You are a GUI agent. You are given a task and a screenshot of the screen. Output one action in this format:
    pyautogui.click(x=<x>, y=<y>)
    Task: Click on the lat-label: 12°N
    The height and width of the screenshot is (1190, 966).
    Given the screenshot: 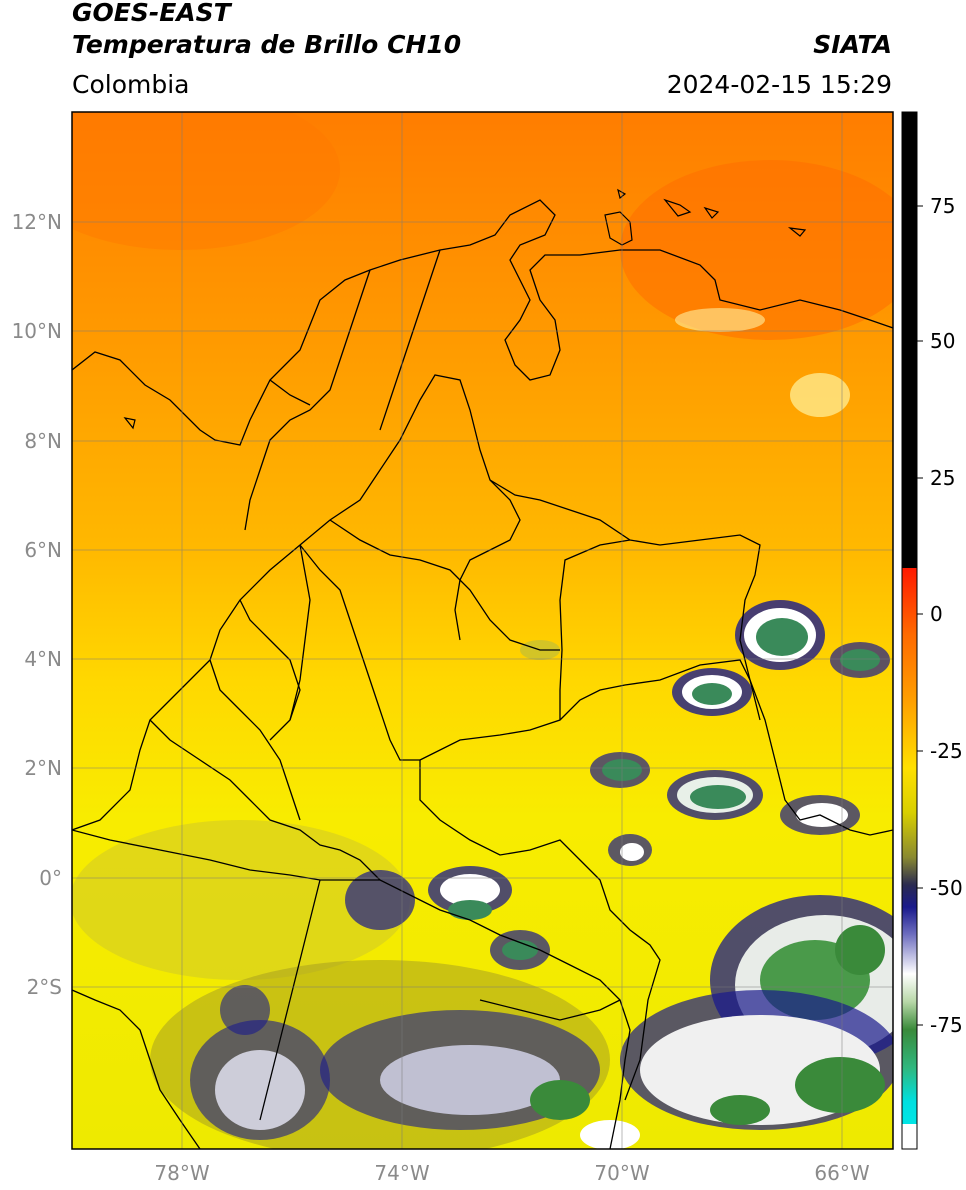 What is the action you would take?
    pyautogui.click(x=37, y=222)
    